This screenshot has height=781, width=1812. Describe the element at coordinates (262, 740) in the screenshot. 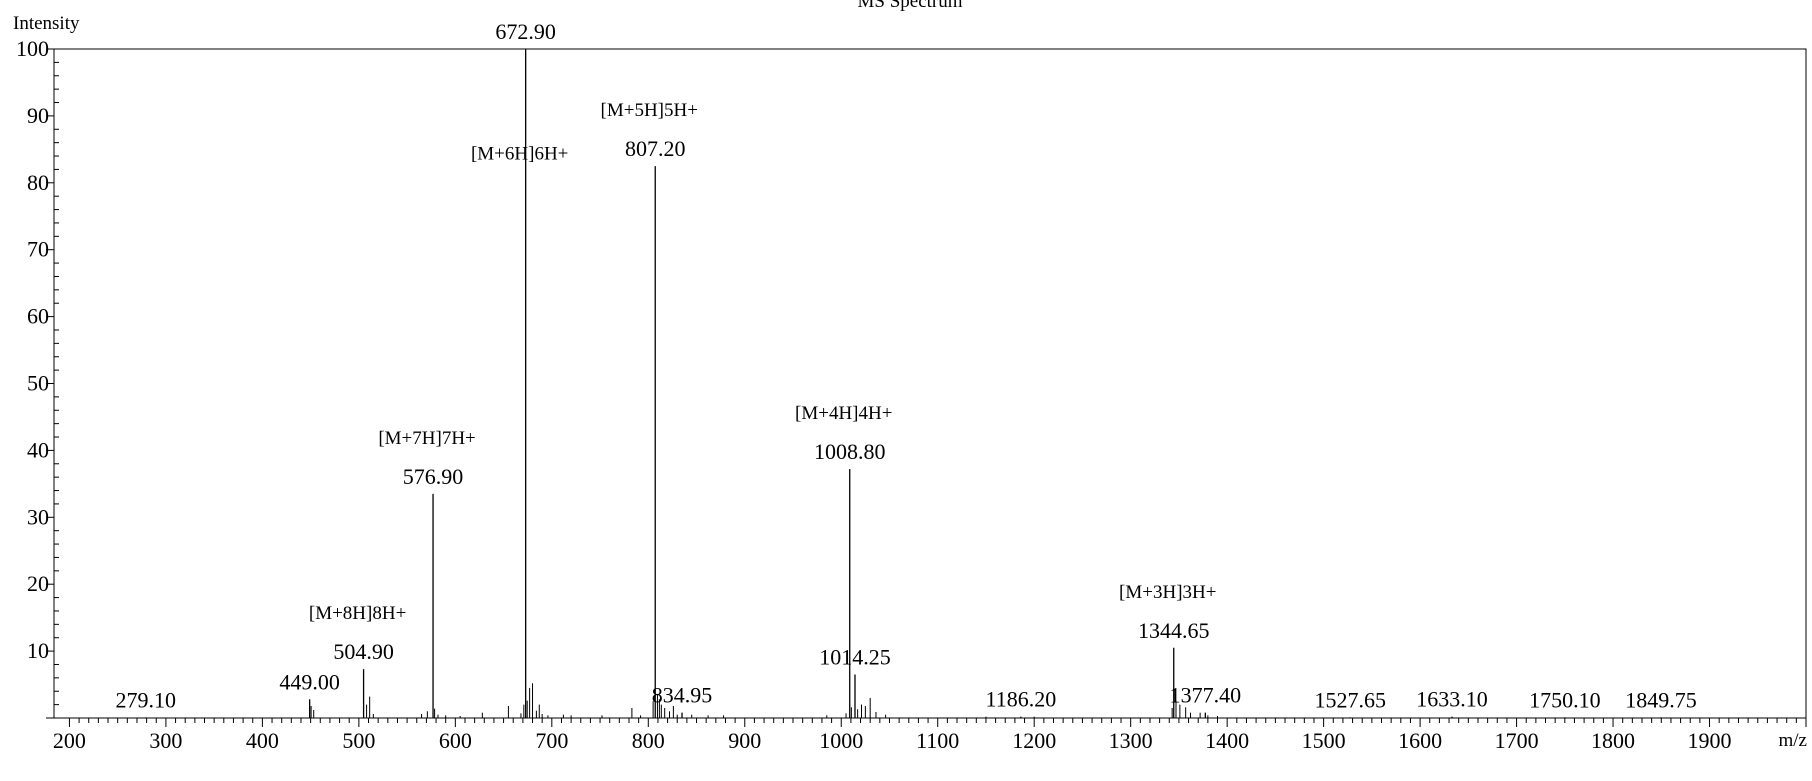

I see `x-tick-label: 400` at that location.